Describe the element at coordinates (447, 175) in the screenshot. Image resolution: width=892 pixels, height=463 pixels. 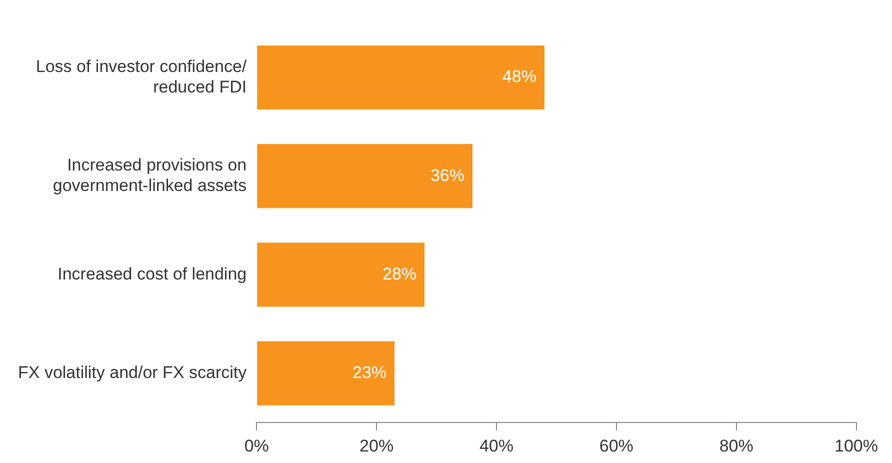
I see `data-label: 36%` at that location.